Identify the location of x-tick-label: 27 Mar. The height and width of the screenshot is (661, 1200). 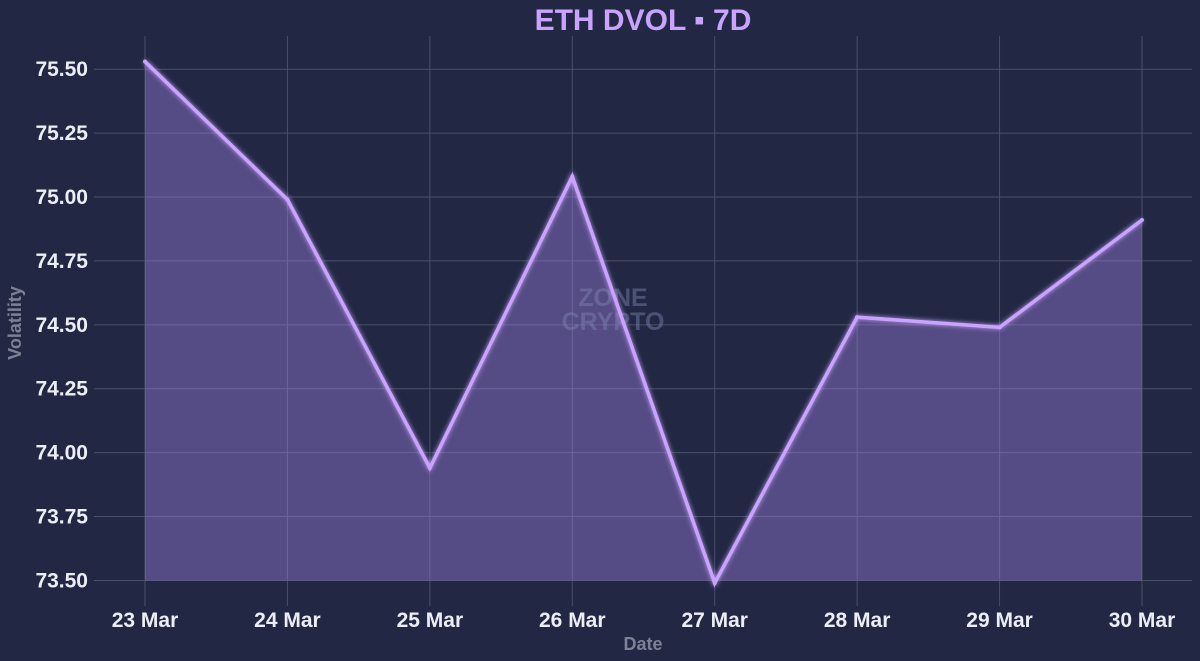
(714, 620).